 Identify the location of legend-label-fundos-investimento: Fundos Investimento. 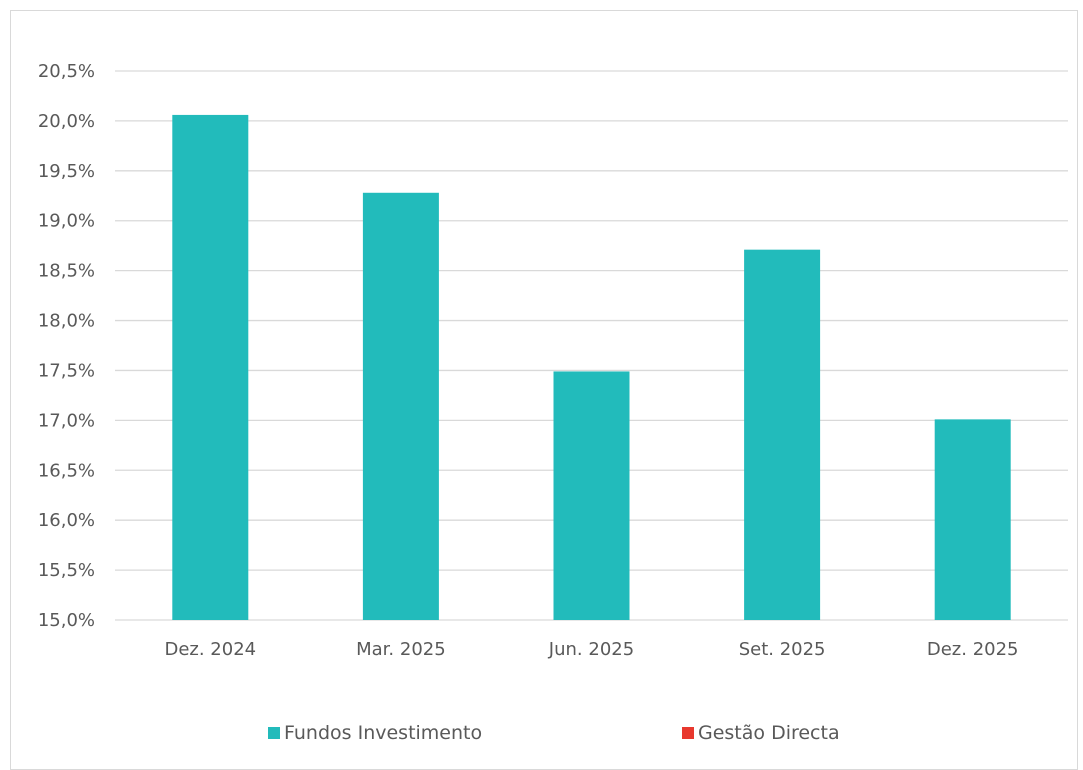
(383, 733).